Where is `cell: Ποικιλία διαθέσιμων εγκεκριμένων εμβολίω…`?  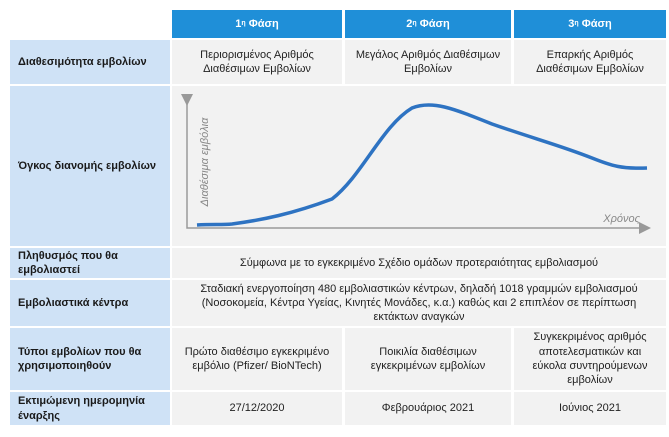 cell: Ποικιλία διαθέσιμων εγκεκριμένων εμβολίω… is located at coordinates (428, 359).